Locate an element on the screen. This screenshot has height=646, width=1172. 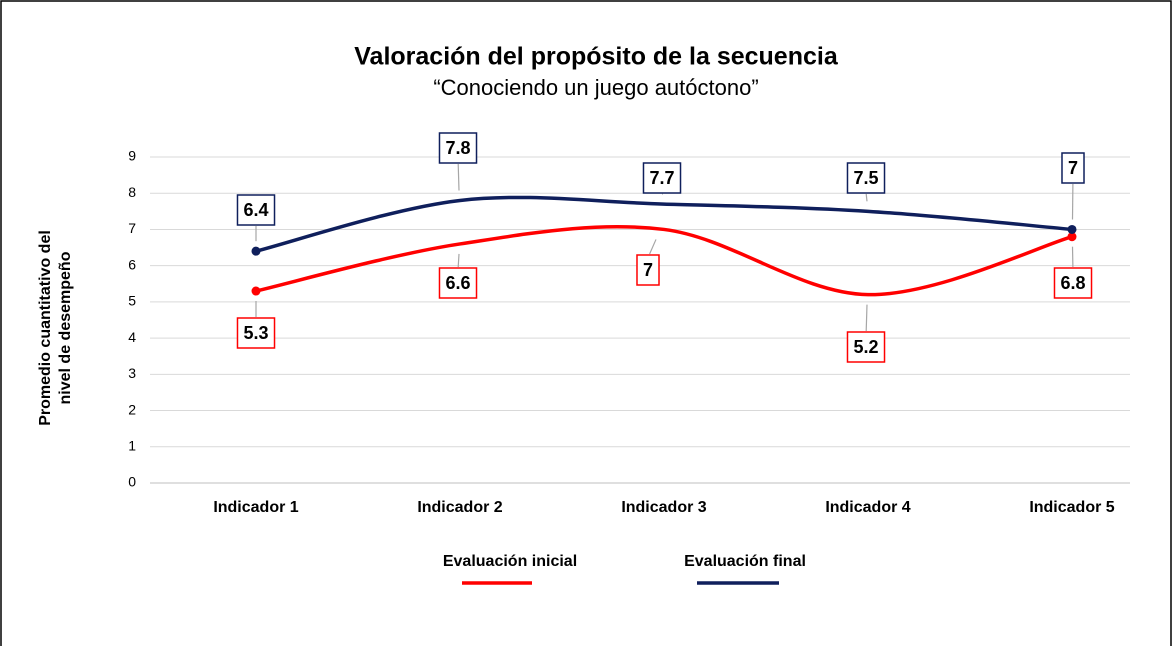
data-label-group: 5.3 is located at coordinates (256, 325).